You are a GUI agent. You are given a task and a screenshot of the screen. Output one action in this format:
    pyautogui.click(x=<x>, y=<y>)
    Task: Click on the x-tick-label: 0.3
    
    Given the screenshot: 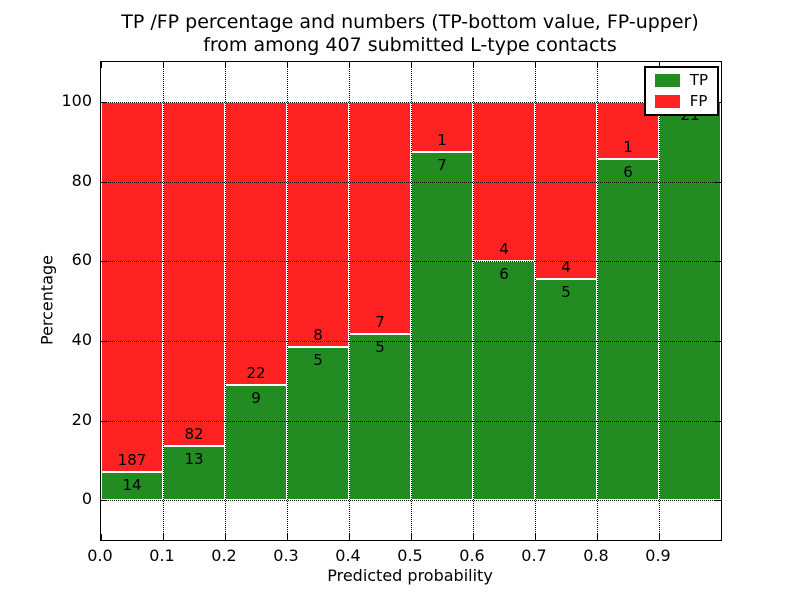 What is the action you would take?
    pyautogui.click(x=286, y=555)
    